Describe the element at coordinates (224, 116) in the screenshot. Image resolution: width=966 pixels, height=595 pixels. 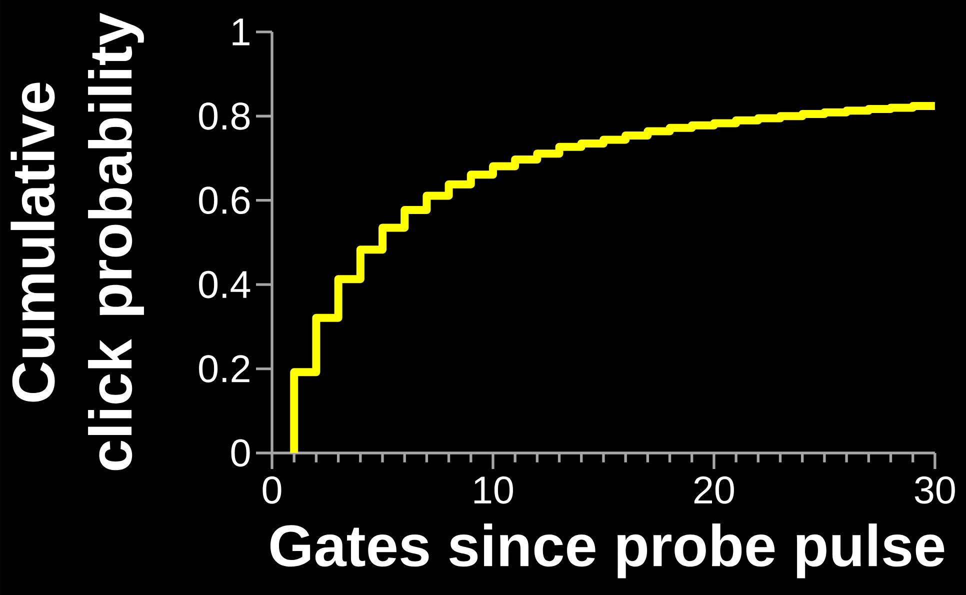
I see `y-tick-label: 0.8` at that location.